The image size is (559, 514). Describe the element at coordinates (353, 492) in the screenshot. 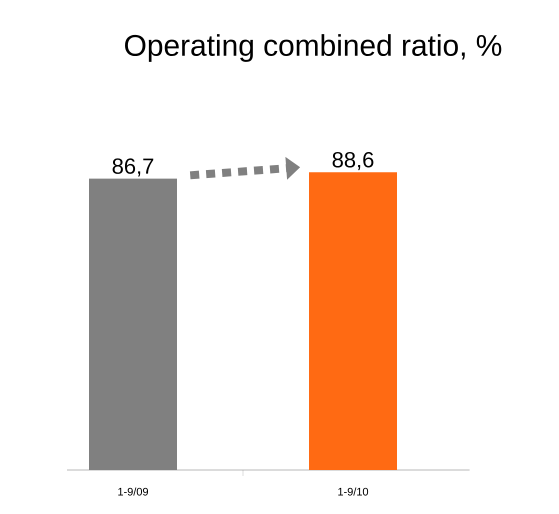

I see `x-tick-label: 1-9/10` at that location.